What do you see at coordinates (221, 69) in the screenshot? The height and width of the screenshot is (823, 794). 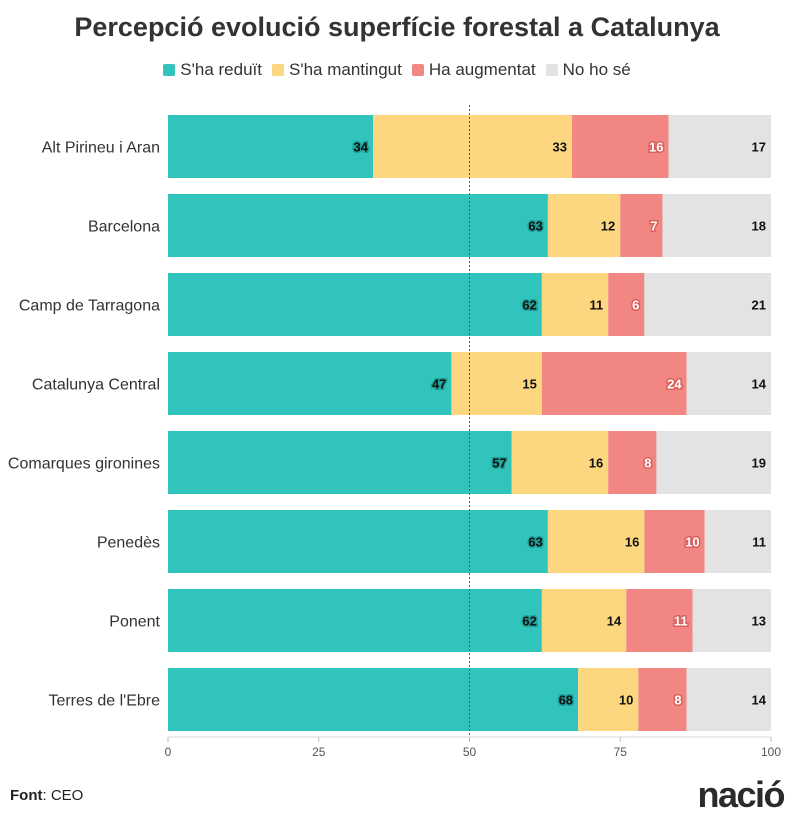 I see `legend-label: S'ha reduït` at bounding box center [221, 69].